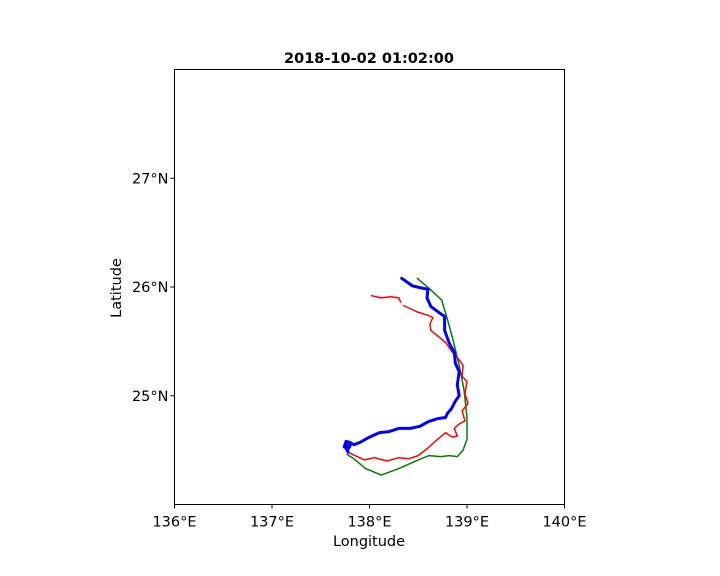 Image resolution: width=720 pixels, height=576 pixels. I want to click on x-axis-ticks: 136°E 137°E 138°E 139°E 140°E, so click(369, 517).